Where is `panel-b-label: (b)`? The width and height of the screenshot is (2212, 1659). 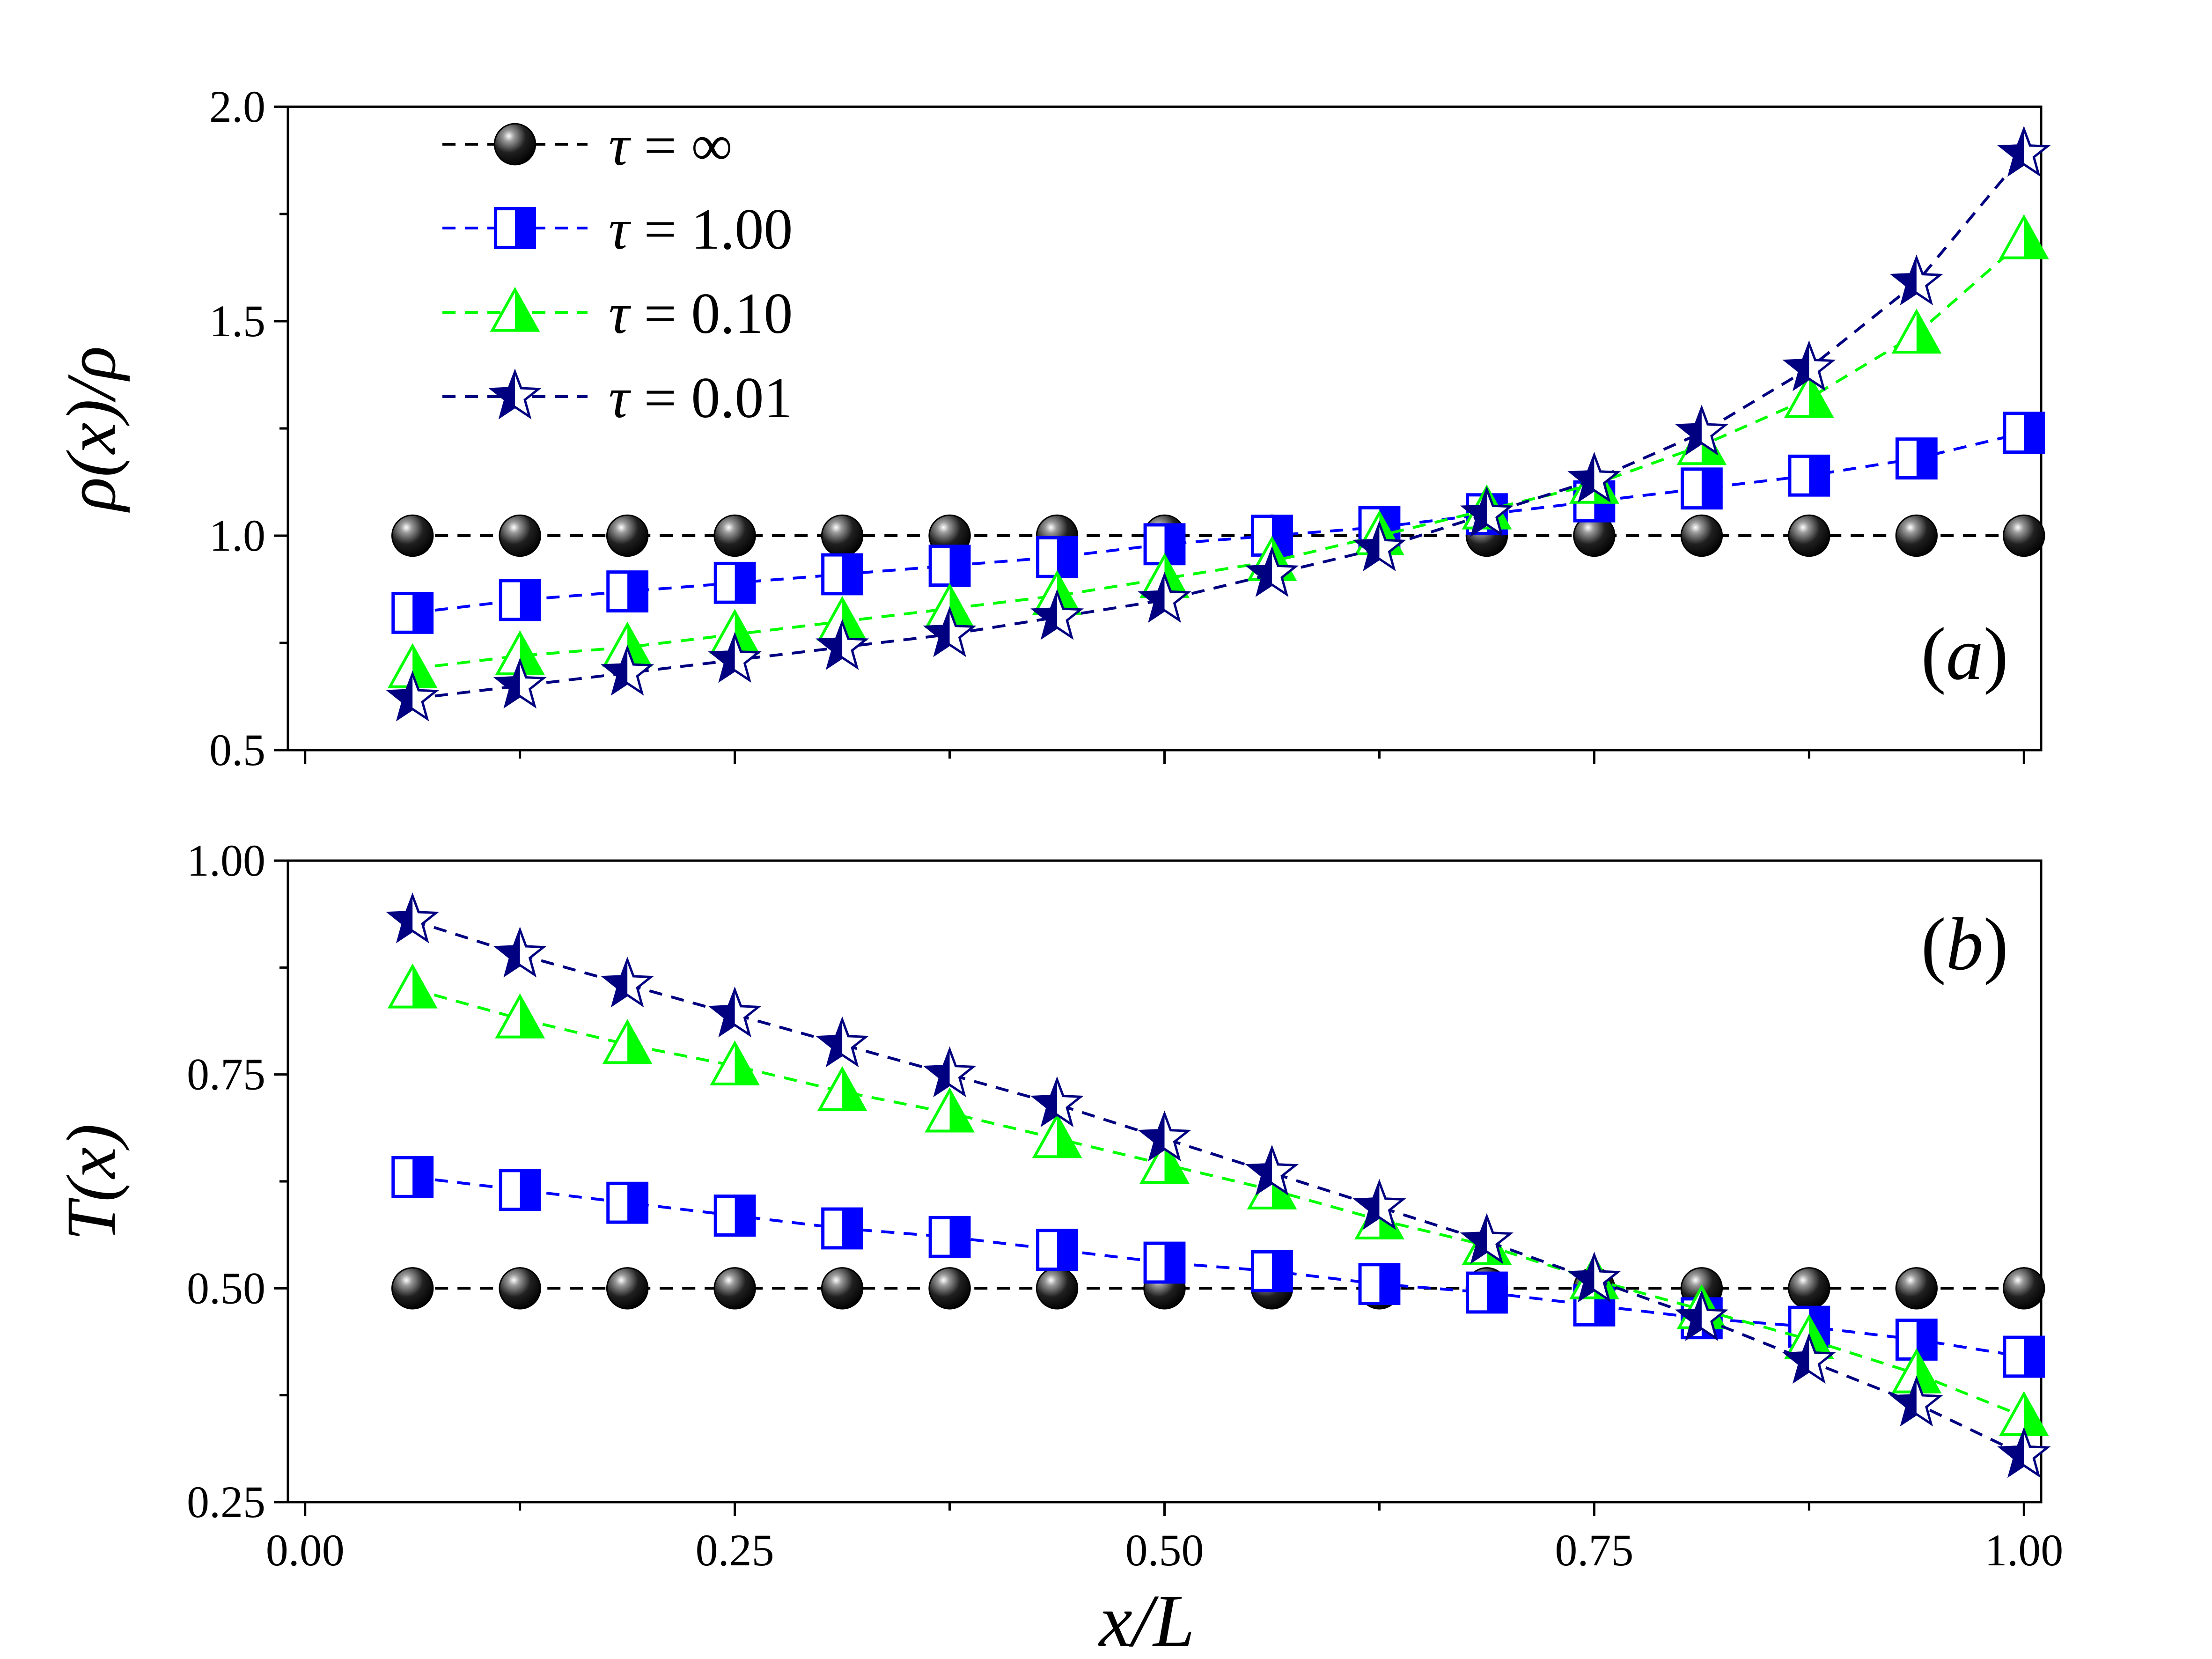
panel-b-label: (b) is located at coordinates (1964, 944).